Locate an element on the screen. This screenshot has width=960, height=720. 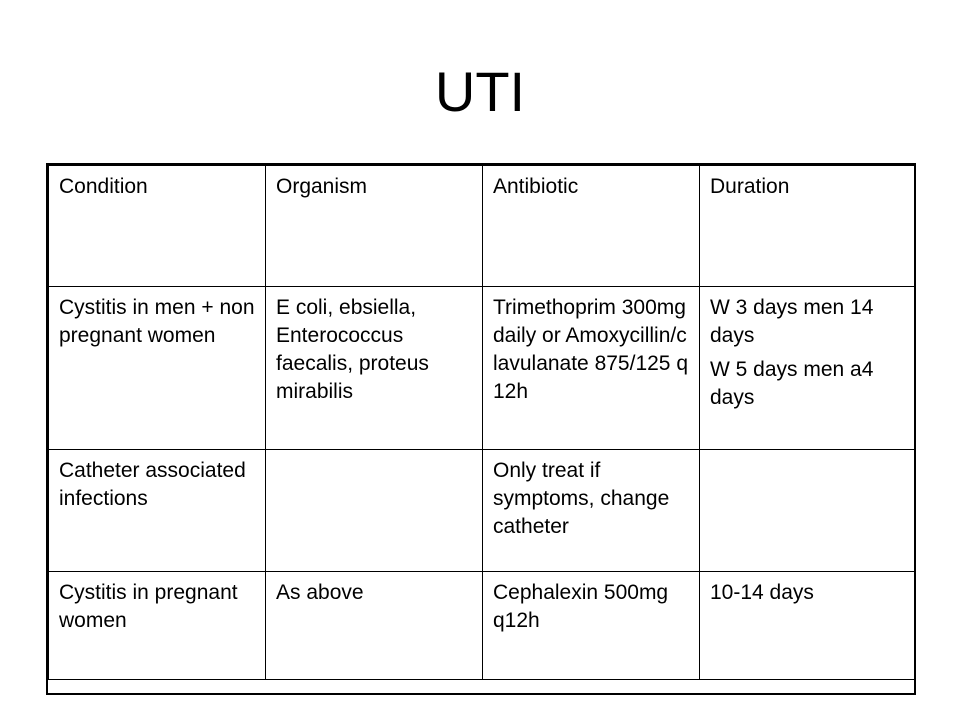
duration-line: W 3 days men 14 days is located at coordinates (792, 321).